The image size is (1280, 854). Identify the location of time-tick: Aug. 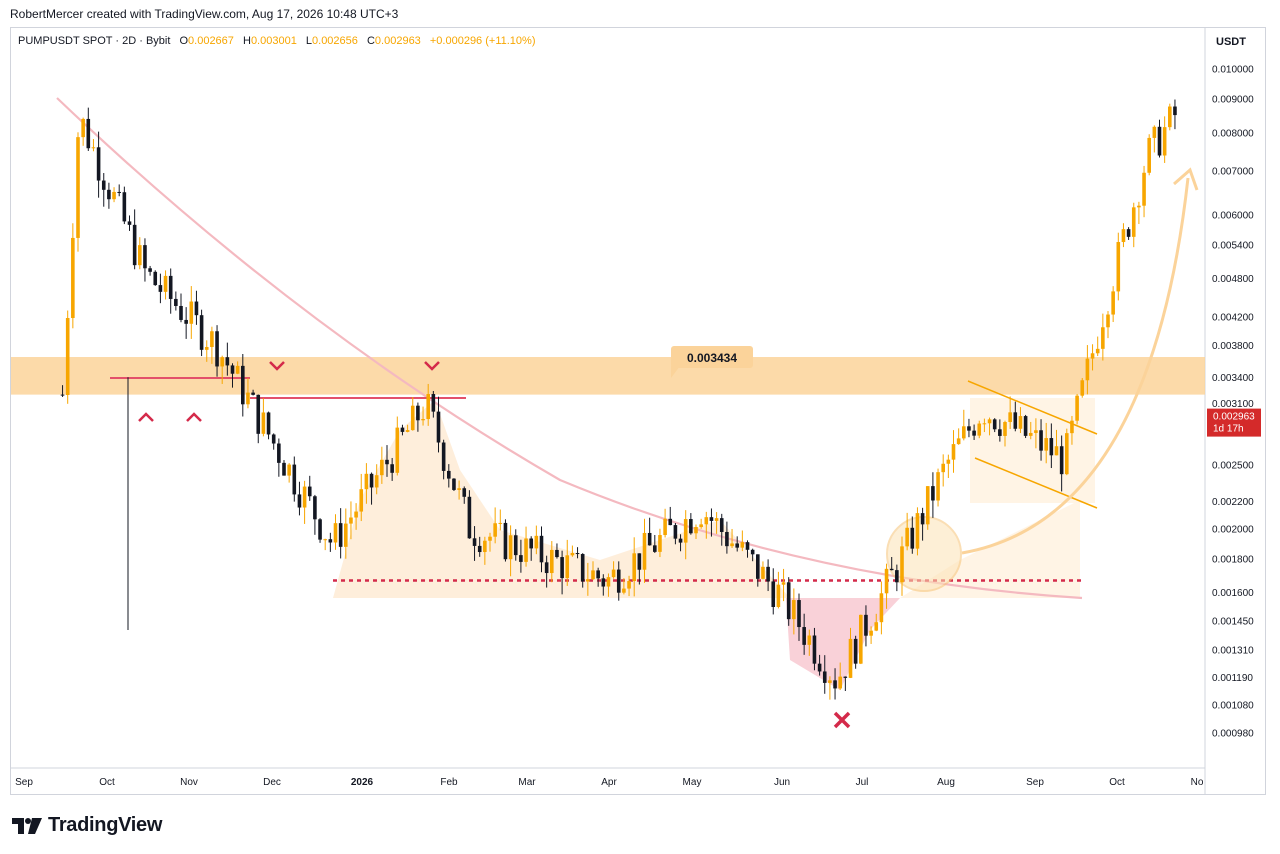
(946, 782).